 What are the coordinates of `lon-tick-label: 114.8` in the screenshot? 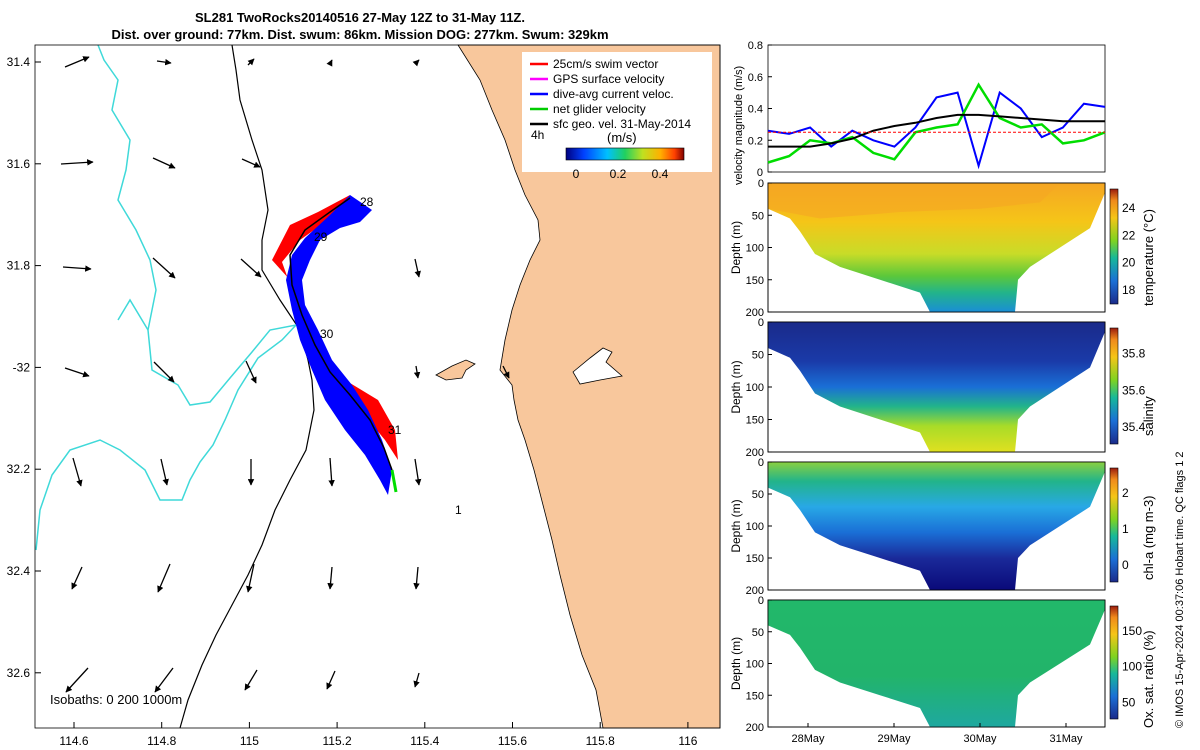 It's located at (161, 741).